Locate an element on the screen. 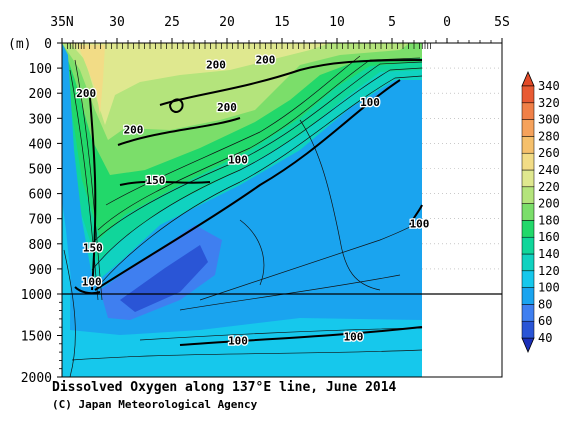  station-ticks is located at coordinates (249, 46).